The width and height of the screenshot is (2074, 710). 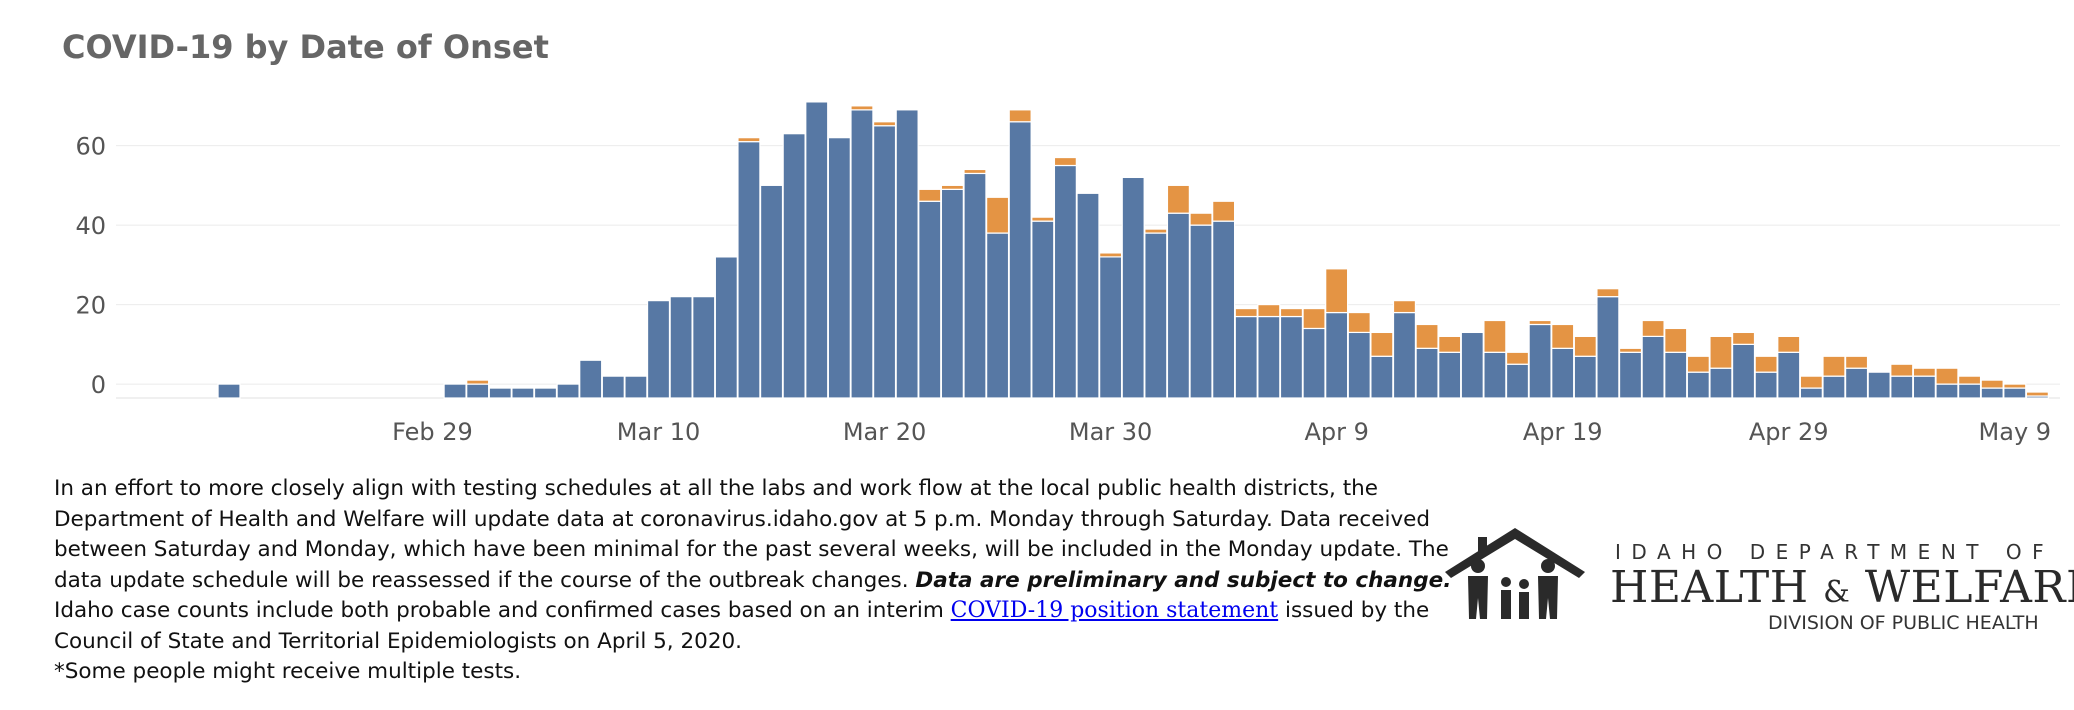 What do you see at coordinates (1515, 573) in the screenshot?
I see `family-house-icon` at bounding box center [1515, 573].